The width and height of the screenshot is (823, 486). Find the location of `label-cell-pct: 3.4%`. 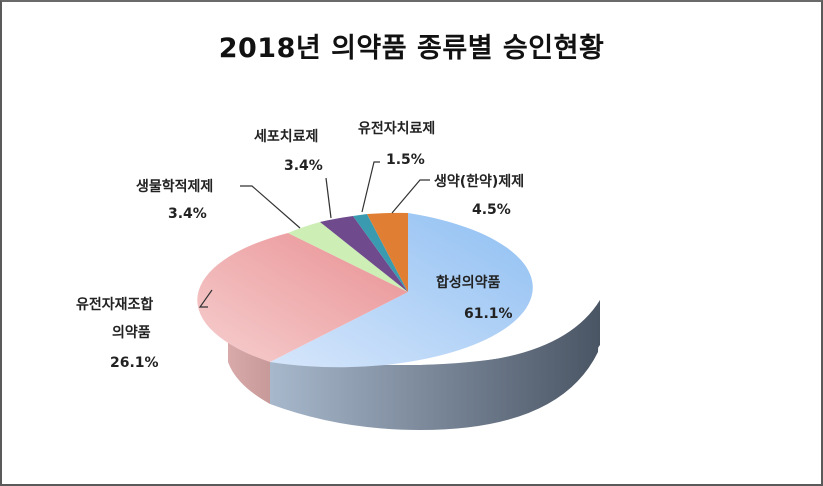

label-cell-pct: 3.4% is located at coordinates (303, 166).